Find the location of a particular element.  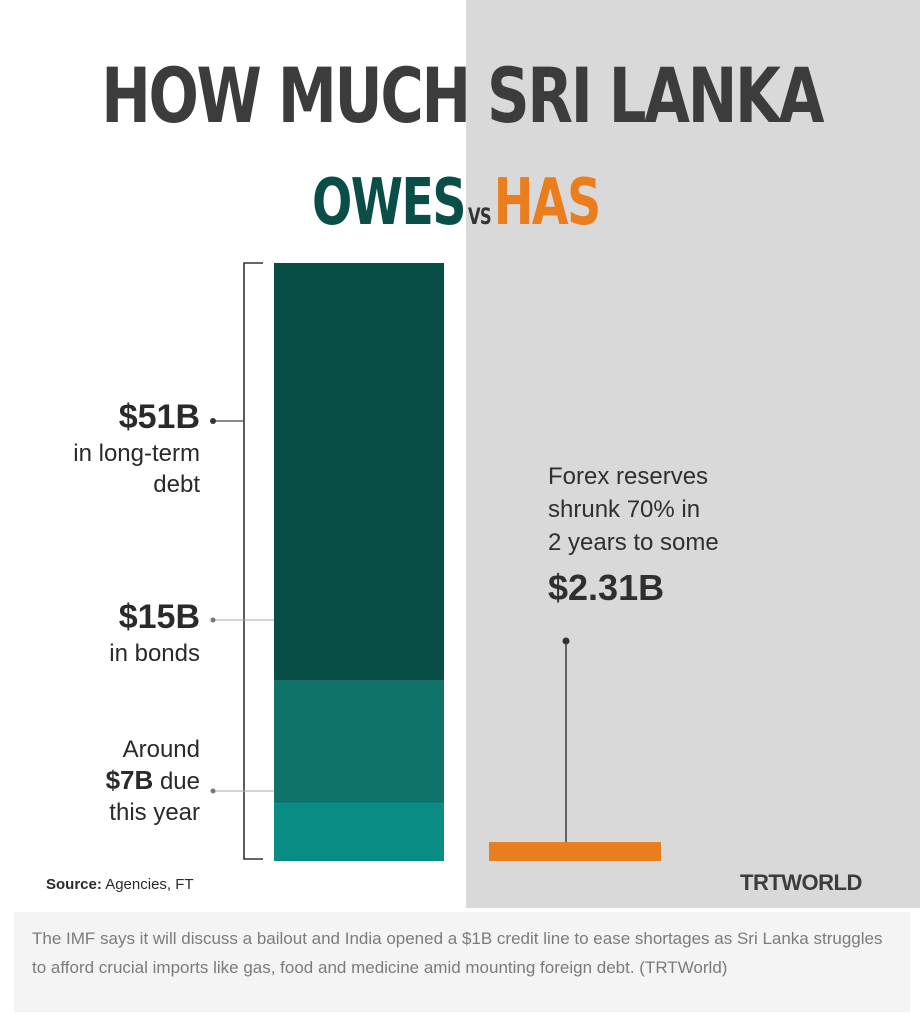

source-note: Source: Agencies, FT is located at coordinates (120, 884).